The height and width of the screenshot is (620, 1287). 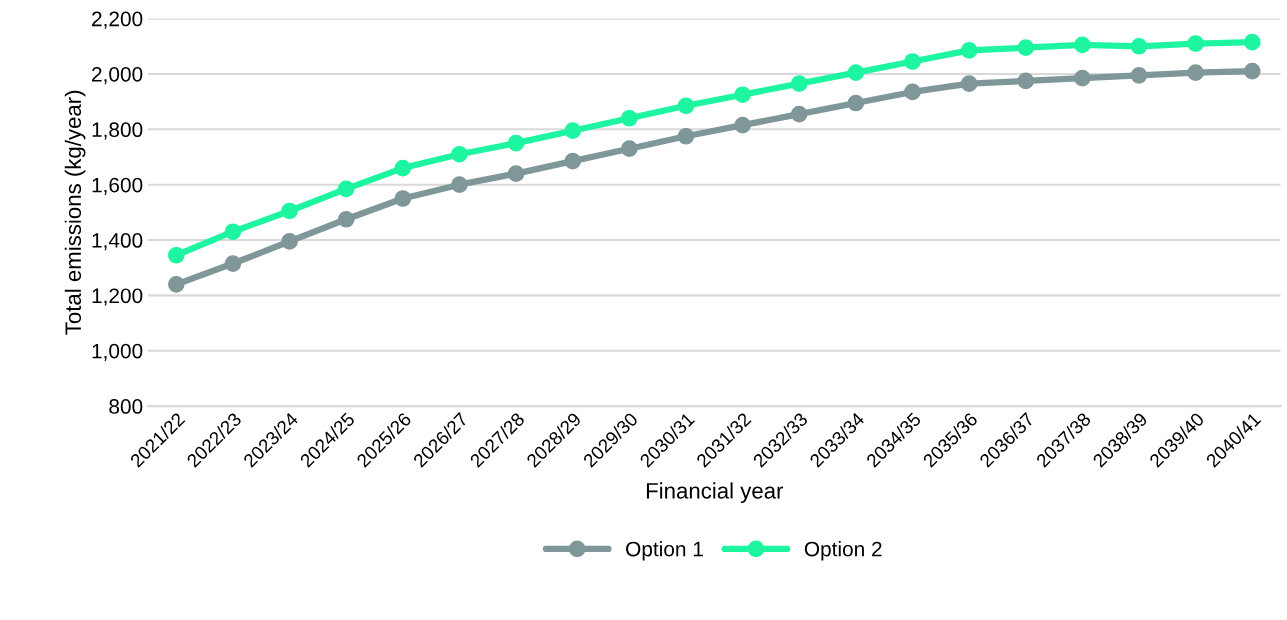 What do you see at coordinates (117, 297) in the screenshot?
I see `y-tick-label: 1,200` at bounding box center [117, 297].